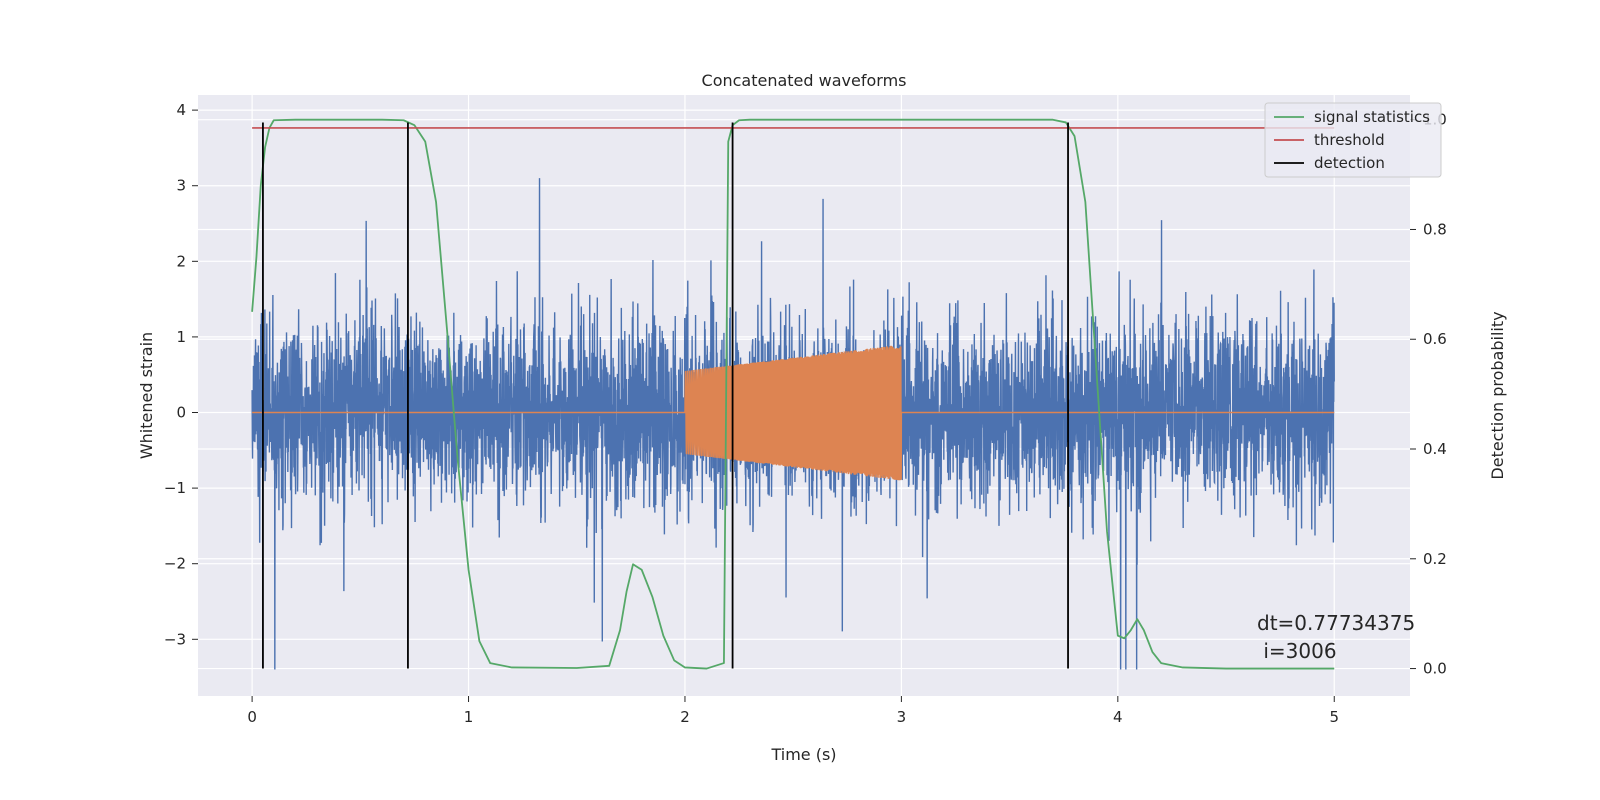 The height and width of the screenshot is (800, 1600). I want to click on legend-label: signal statistics, so click(1372, 117).